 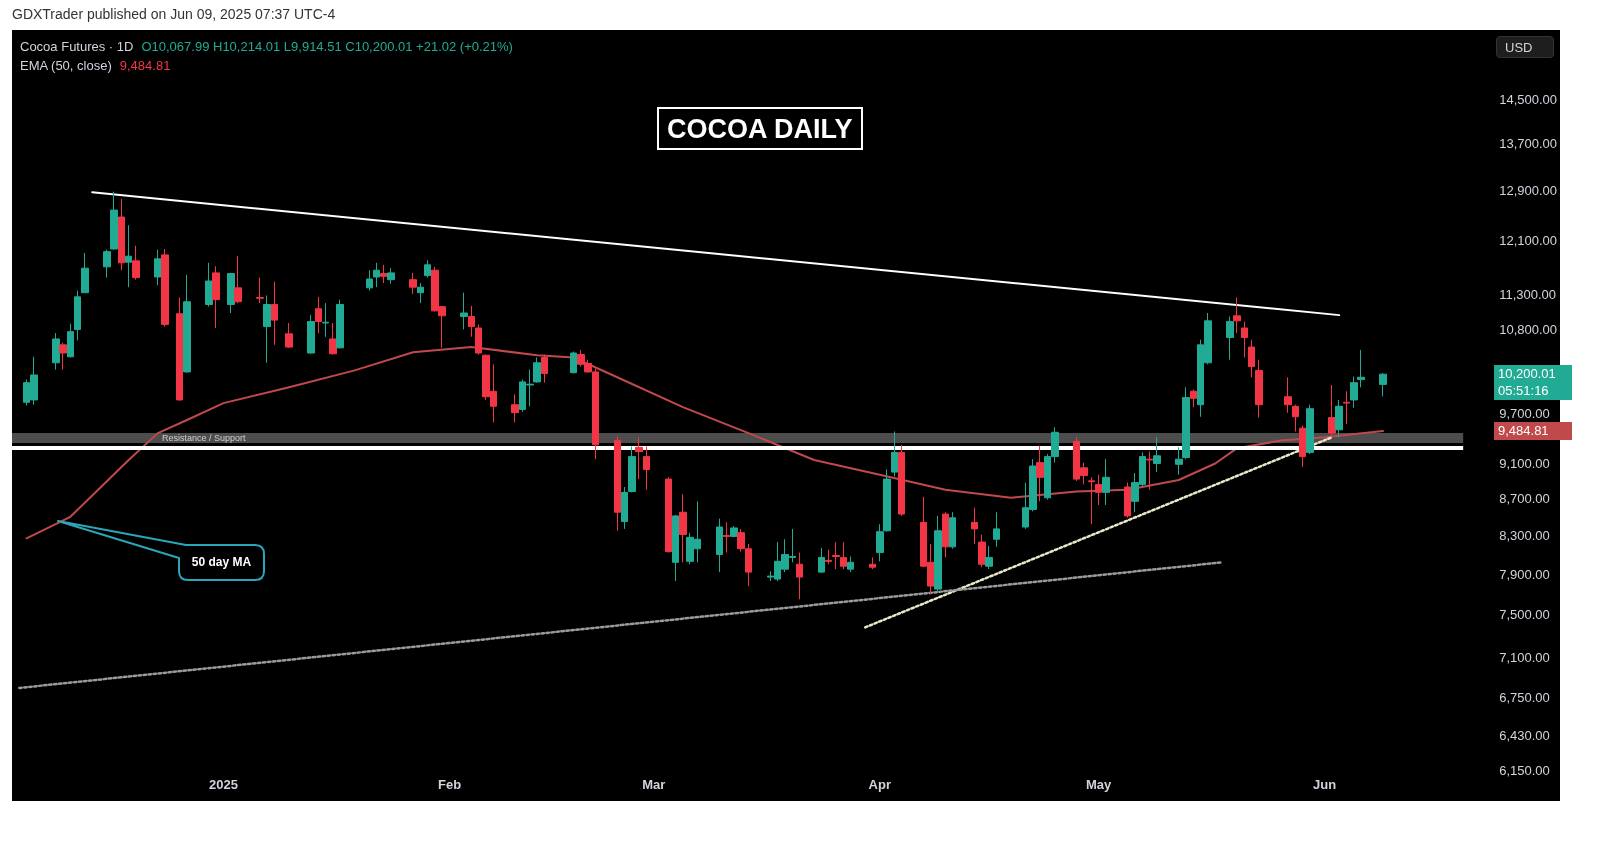 I want to click on y-tick-label: 14,500.00, so click(x=1528, y=99).